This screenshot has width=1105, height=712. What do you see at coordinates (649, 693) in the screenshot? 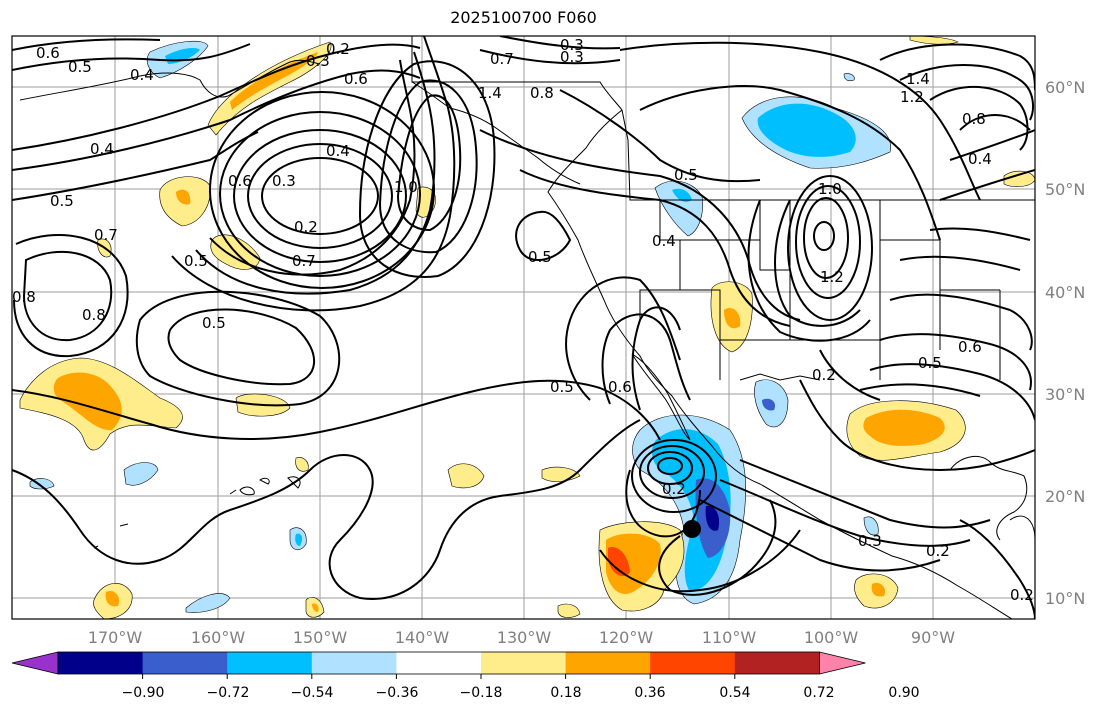
I see `colorbar-tick-label: 0.36` at bounding box center [649, 693].